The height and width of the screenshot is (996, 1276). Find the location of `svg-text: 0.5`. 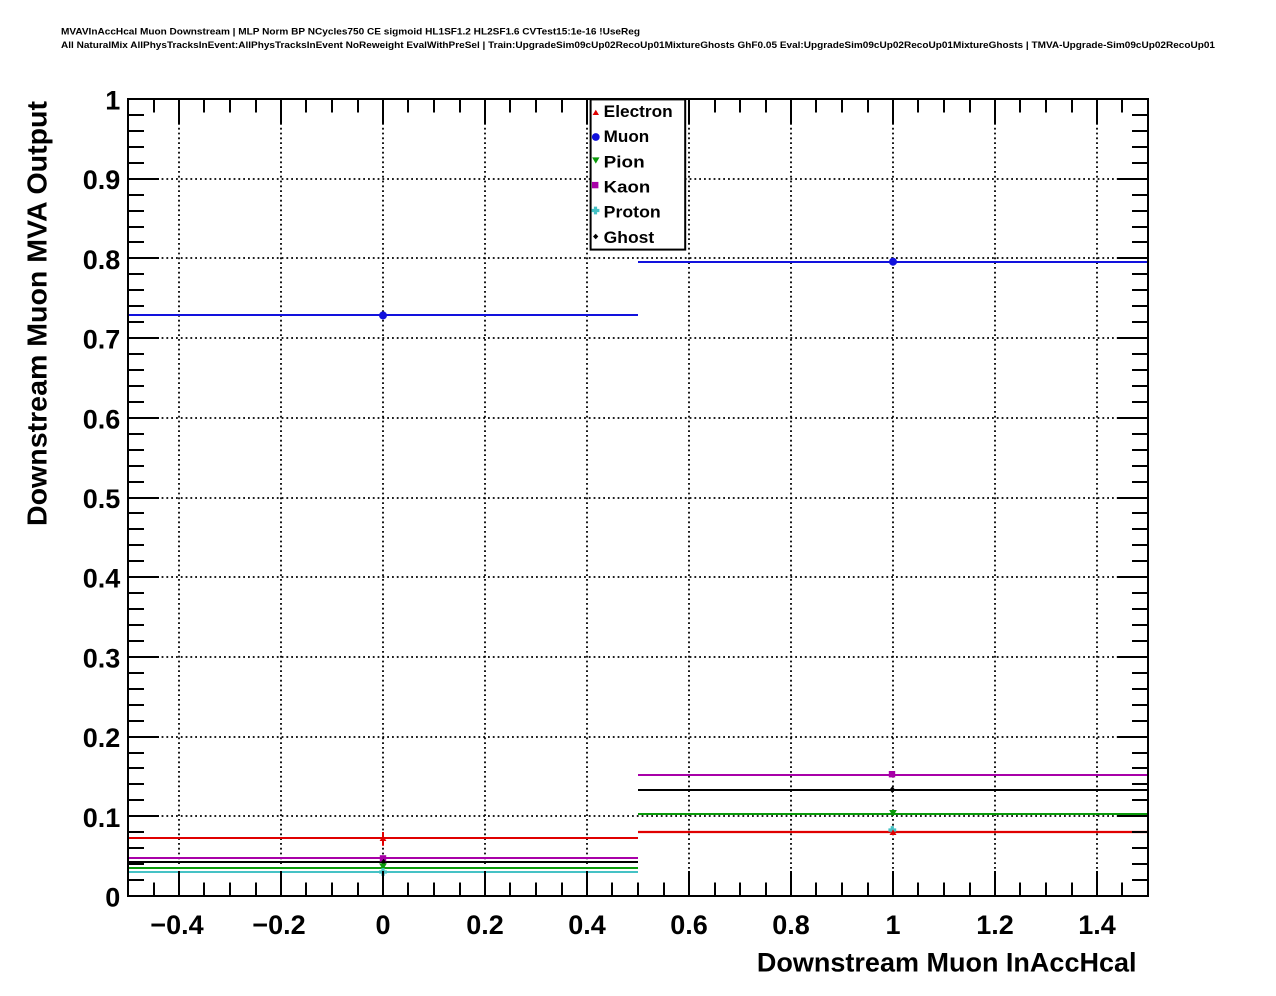

svg-text: 0.5 is located at coordinates (102, 499).